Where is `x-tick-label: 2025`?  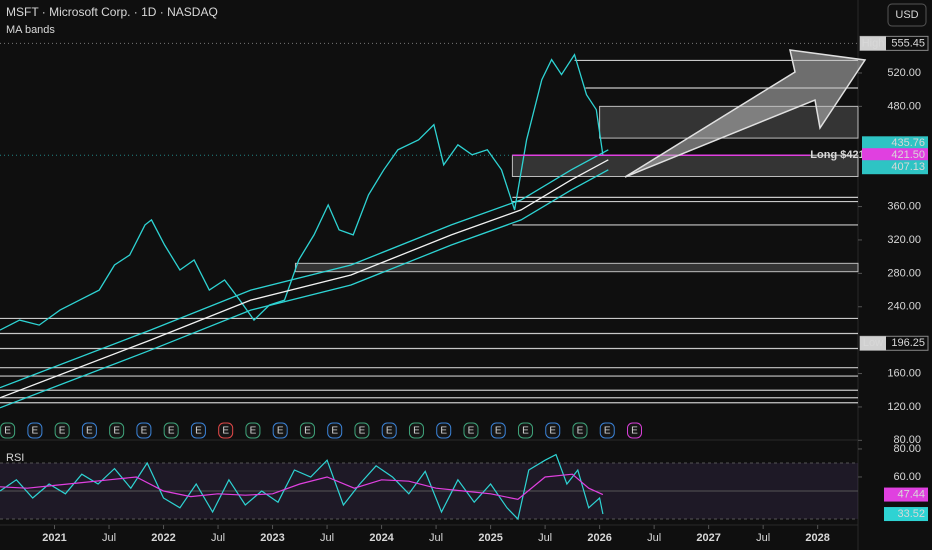 x-tick-label: 2025 is located at coordinates (490, 538).